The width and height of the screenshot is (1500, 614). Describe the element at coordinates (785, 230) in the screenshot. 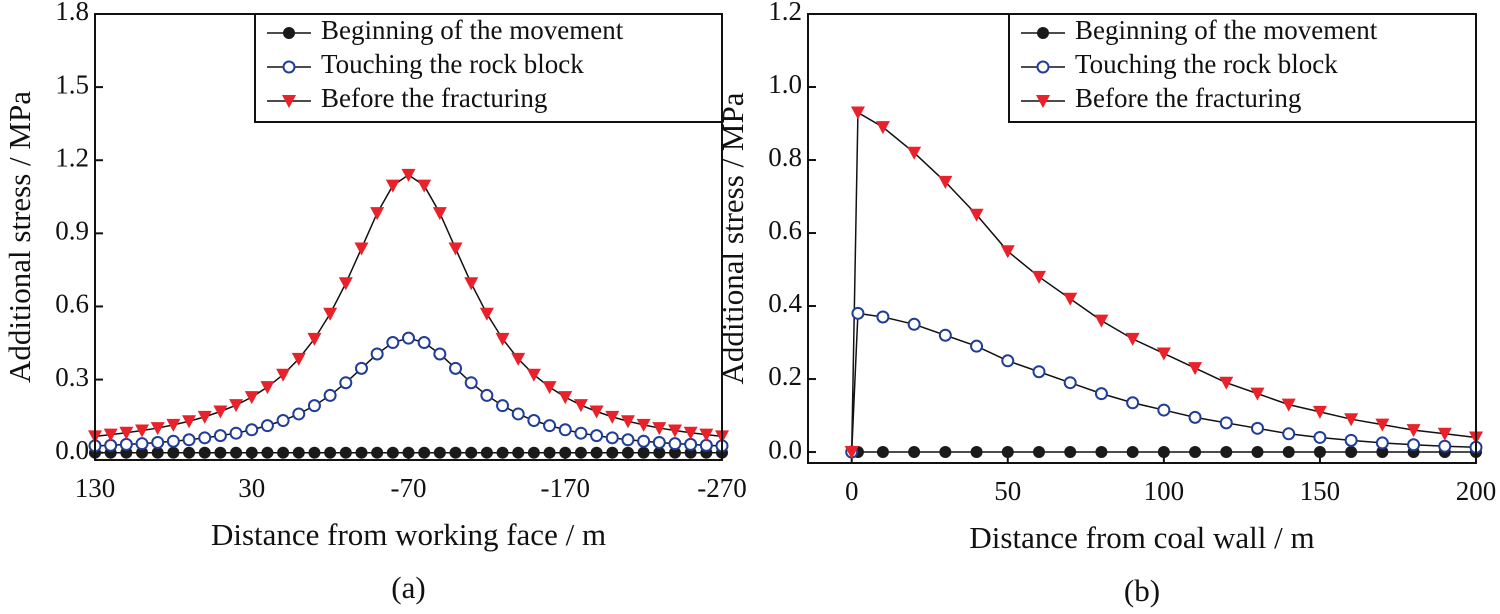

I see `y-tick-label: 0.6` at that location.